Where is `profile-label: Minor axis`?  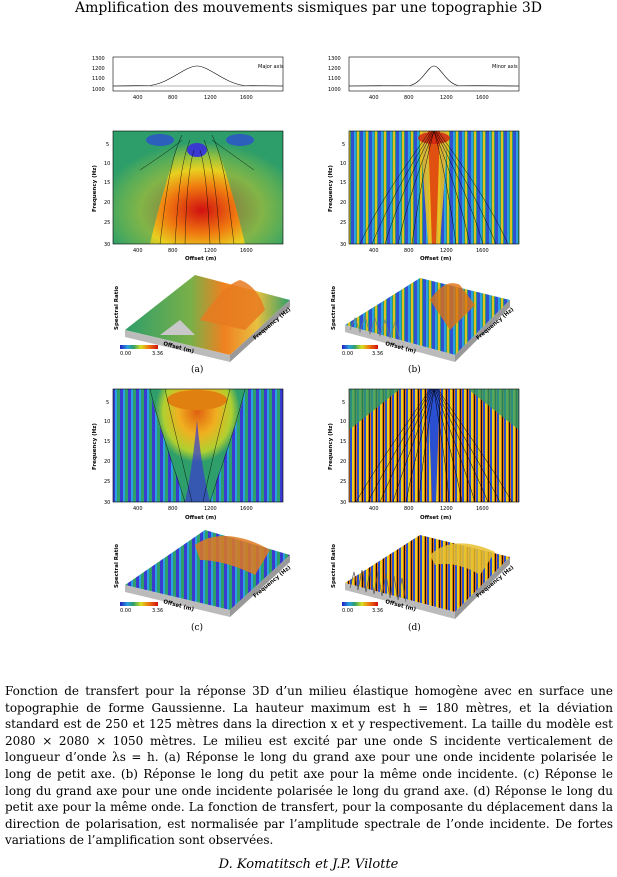
profile-label: Minor axis is located at coordinates (505, 67).